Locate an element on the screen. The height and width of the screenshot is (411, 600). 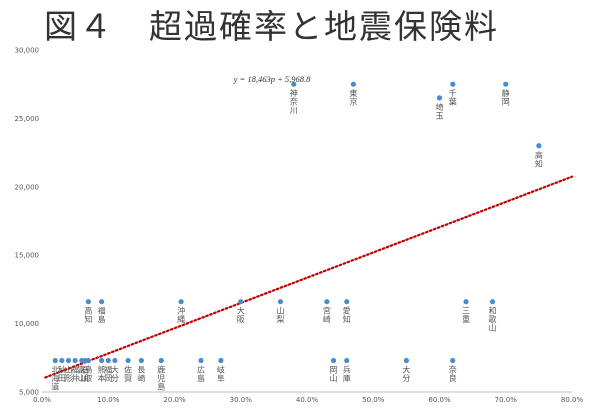
y-tick-label: 10,000 is located at coordinates (27, 324).